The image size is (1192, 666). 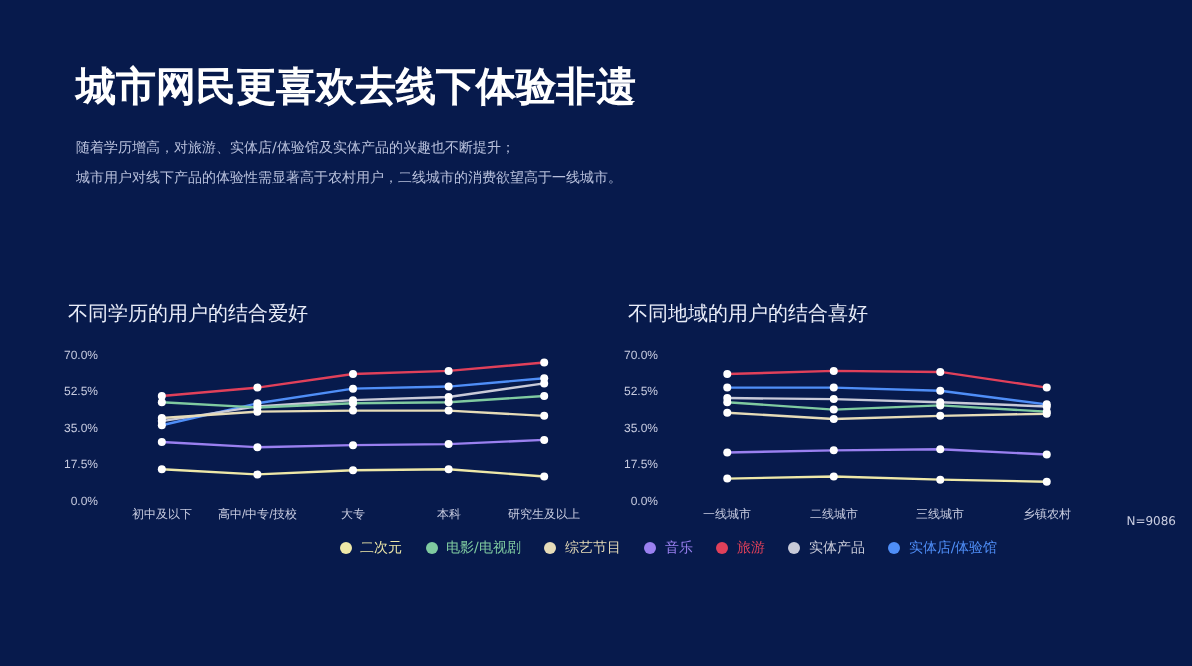 I want to click on text: 城市网民更喜欢去线下体验非遗, so click(x=357, y=87).